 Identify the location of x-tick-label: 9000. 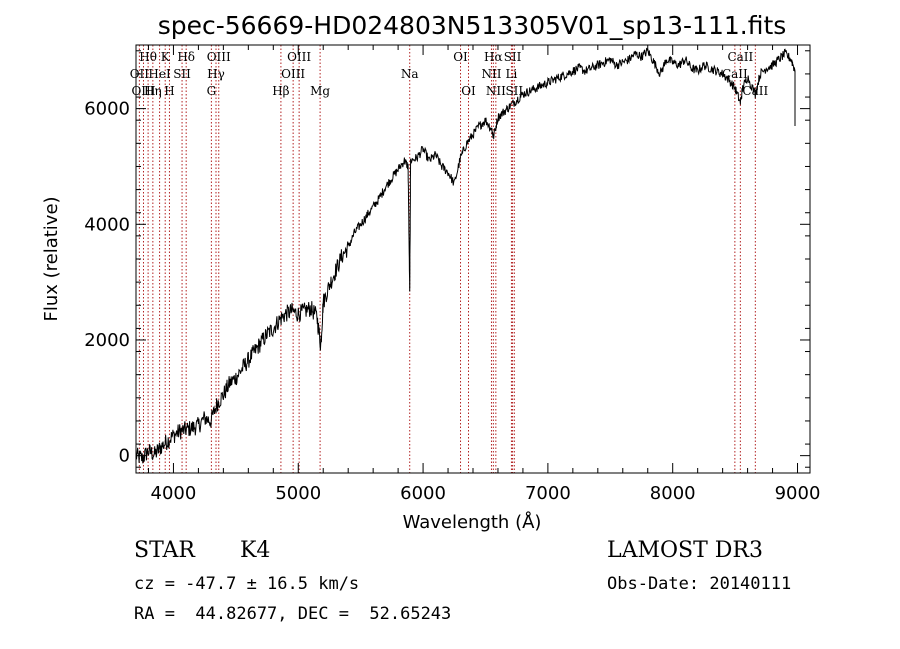
(798, 493).